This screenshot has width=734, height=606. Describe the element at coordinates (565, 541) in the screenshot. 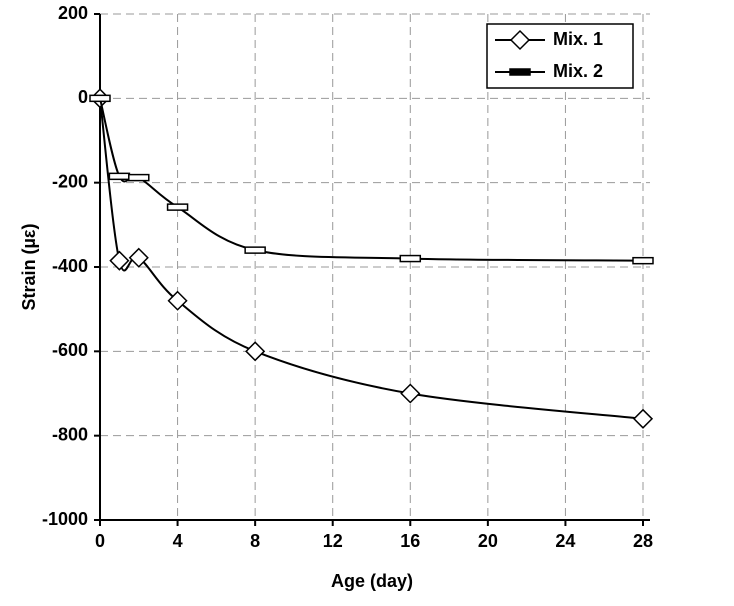

I see `x-tick-label: 24` at that location.